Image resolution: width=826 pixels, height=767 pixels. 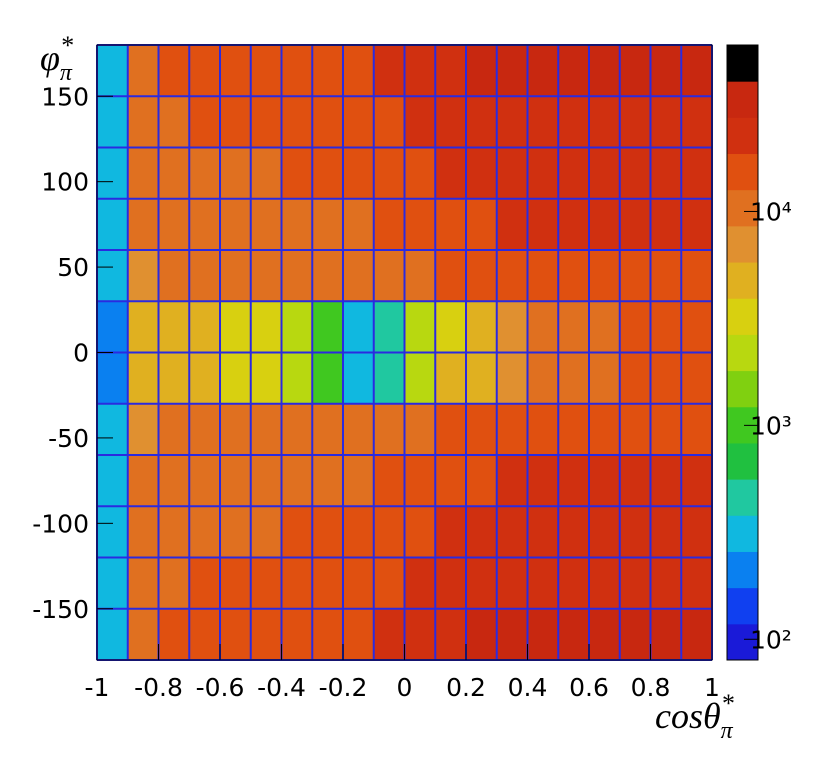 I want to click on y-tick-label: 100, so click(x=65, y=182).